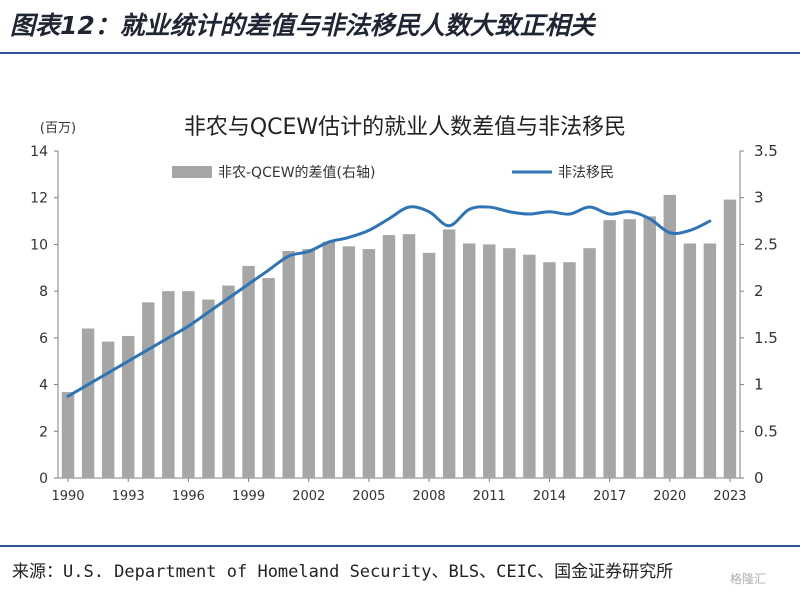 This screenshot has height=598, width=800. What do you see at coordinates (759, 314) in the screenshot?
I see `right-axis-ticks: 0 0.5 1 1.5 2 2.5 3 3.5` at bounding box center [759, 314].